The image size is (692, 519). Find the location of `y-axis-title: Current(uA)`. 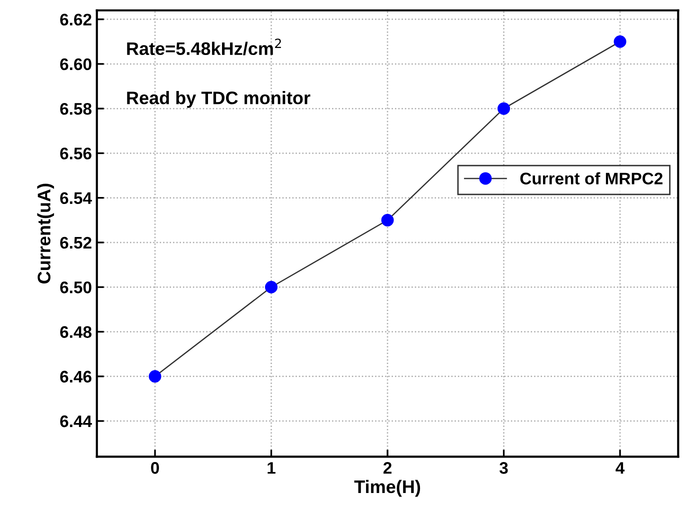

y-axis-title: Current(uA) is located at coordinates (45, 234).